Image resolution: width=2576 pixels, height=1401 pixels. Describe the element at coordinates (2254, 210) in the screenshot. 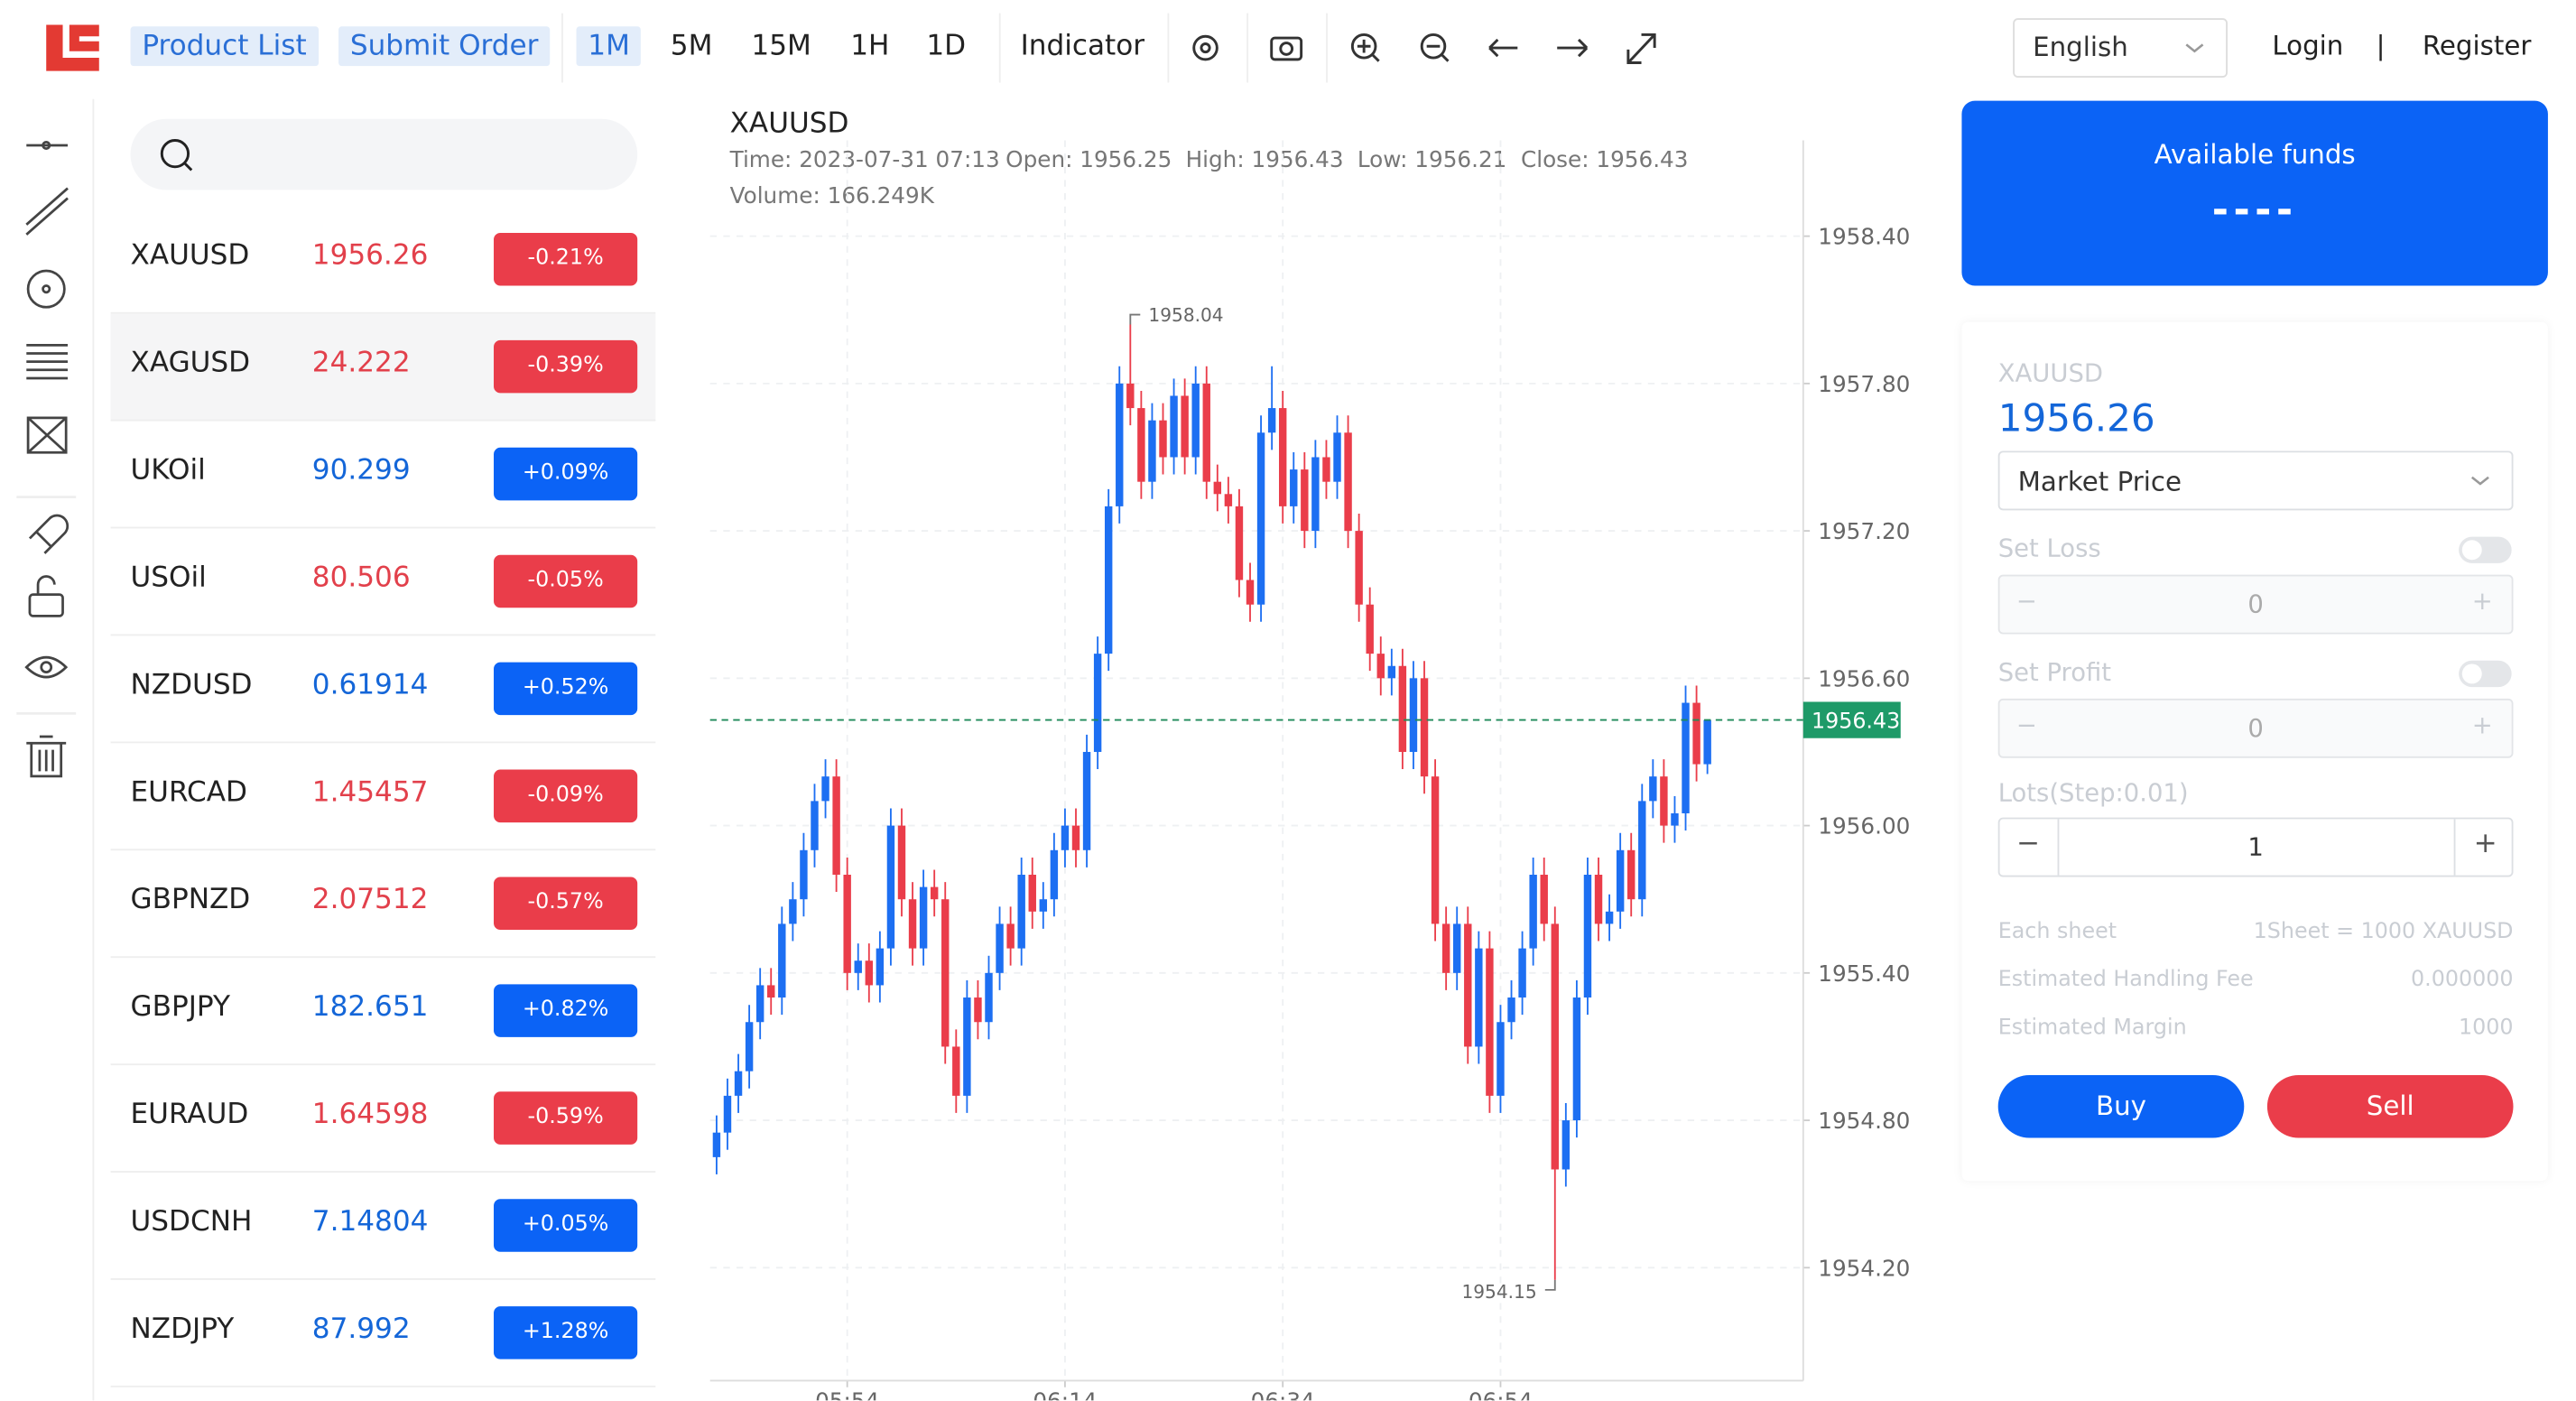

I see `funds-value: ----` at that location.